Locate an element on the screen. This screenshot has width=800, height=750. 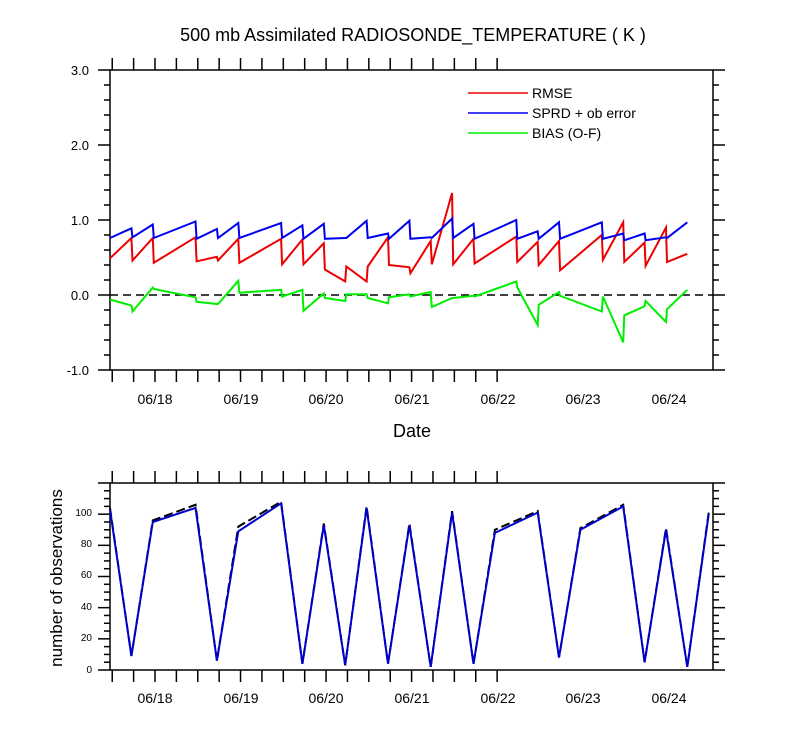
top-y-tick-label: 1.0 is located at coordinates (80, 220).